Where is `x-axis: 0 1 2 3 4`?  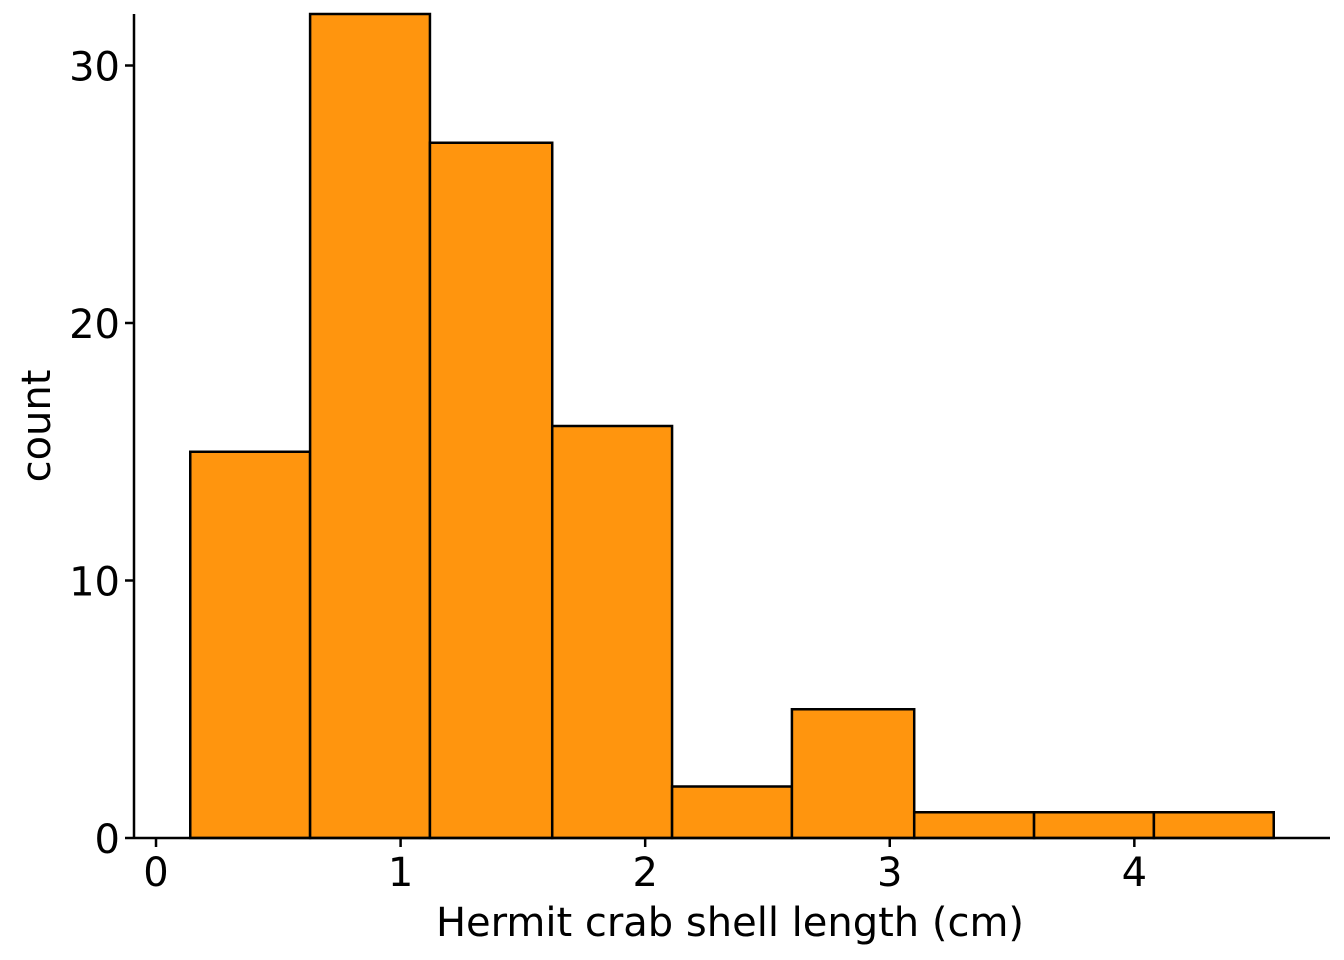
x-axis: 0 1 2 3 4 is located at coordinates (732, 866).